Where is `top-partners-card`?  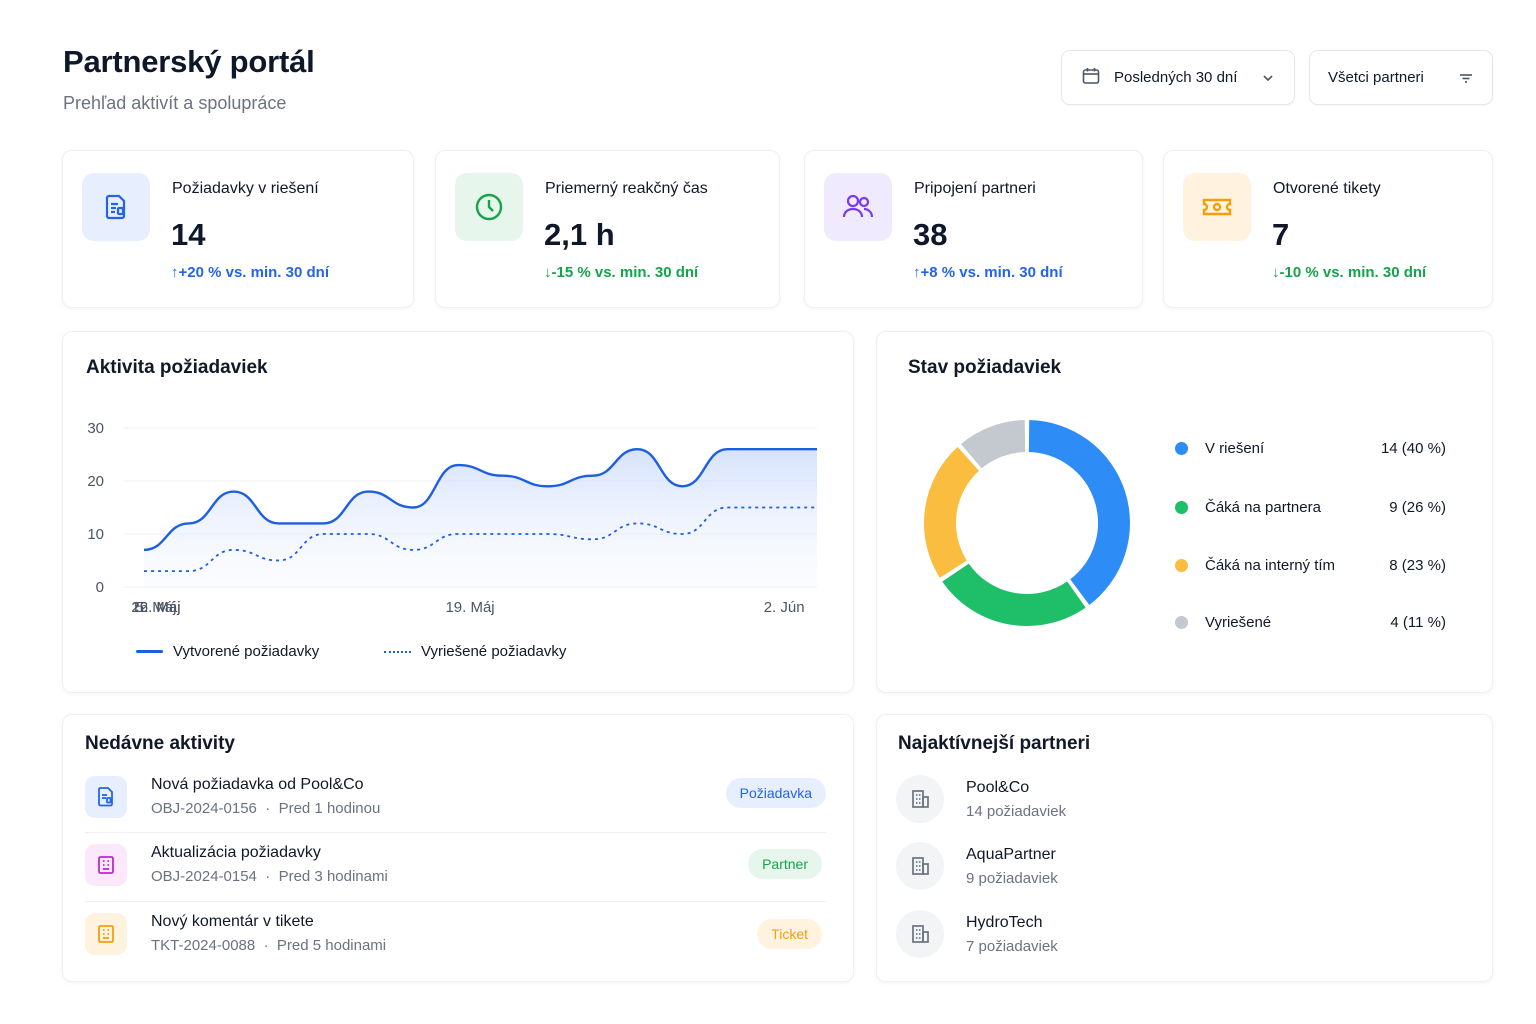 top-partners-card is located at coordinates (1184, 848).